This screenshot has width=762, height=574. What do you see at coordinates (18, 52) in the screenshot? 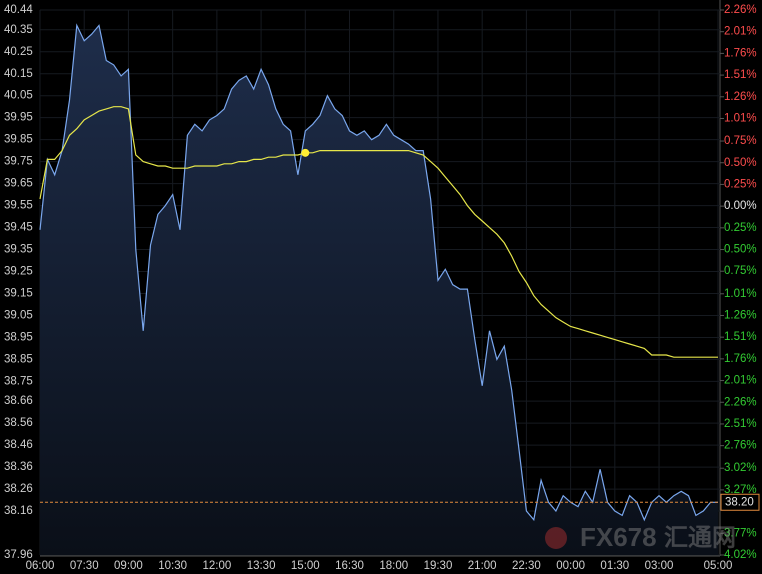
I see `y-tick-label: 40.25` at bounding box center [18, 52].